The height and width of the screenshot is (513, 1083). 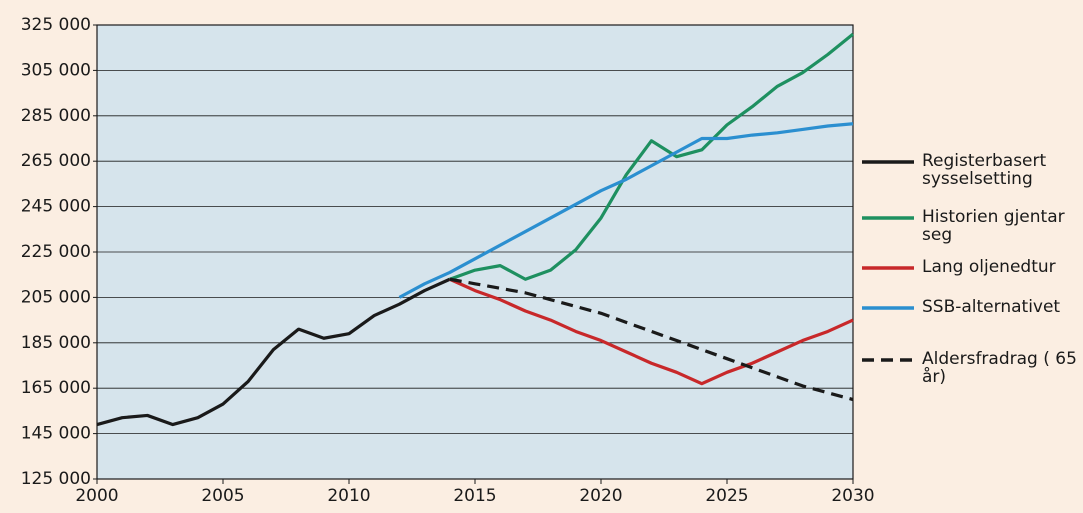 I want to click on y-tick-label: 245 000, so click(x=56, y=207).